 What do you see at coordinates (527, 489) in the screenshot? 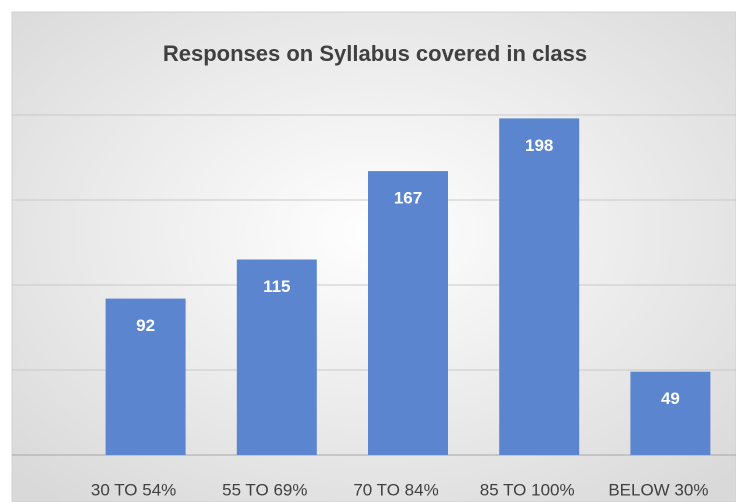
I see `x-tick-label: 85 TO 100%` at bounding box center [527, 489].